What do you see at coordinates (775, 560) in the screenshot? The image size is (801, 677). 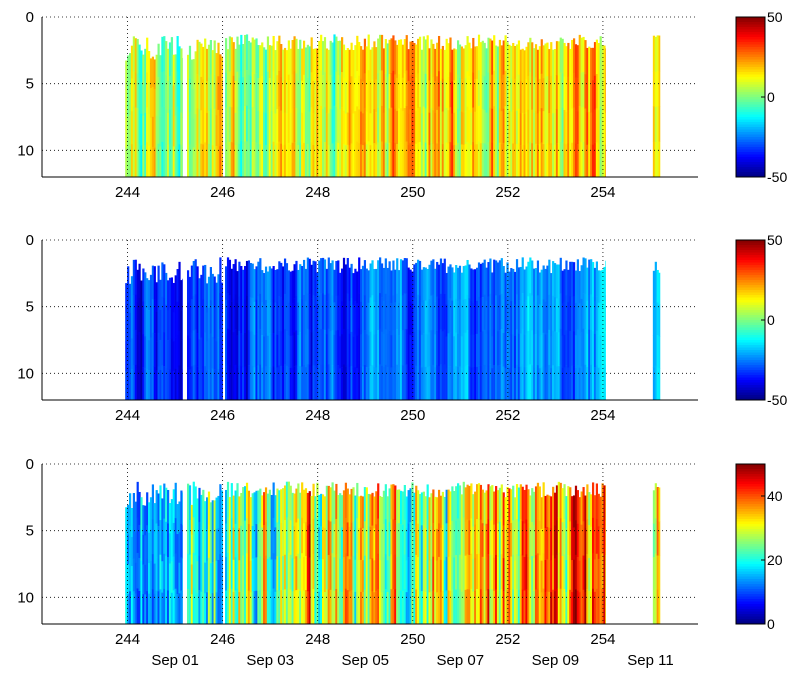 I see `colorbar-tick-label: 20` at bounding box center [775, 560].